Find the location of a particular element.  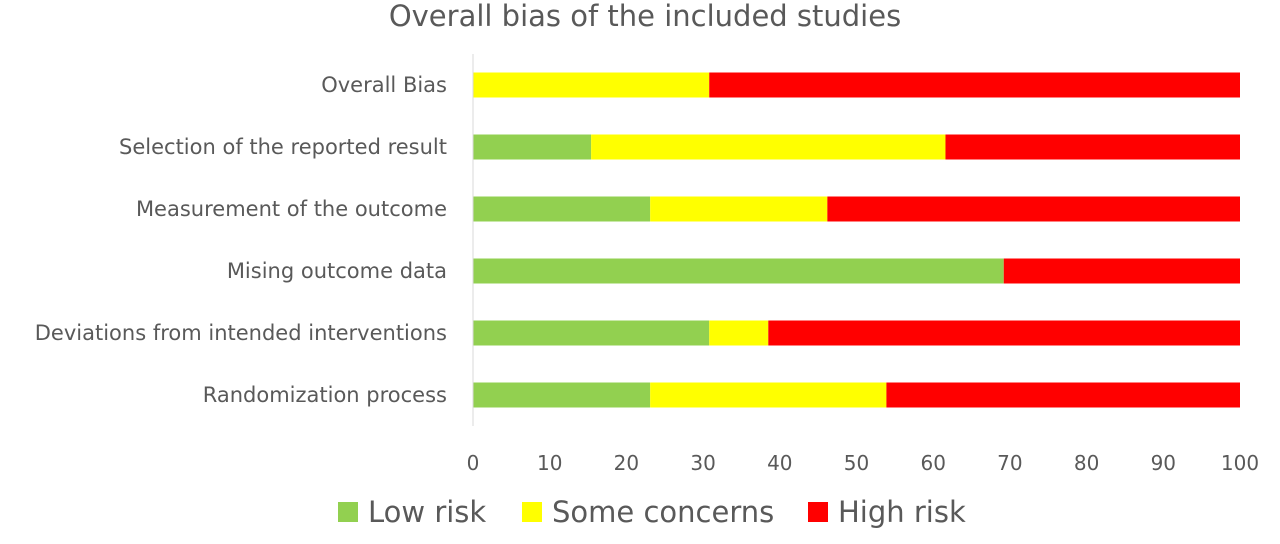

x-tick-label: 70 is located at coordinates (1009, 463).